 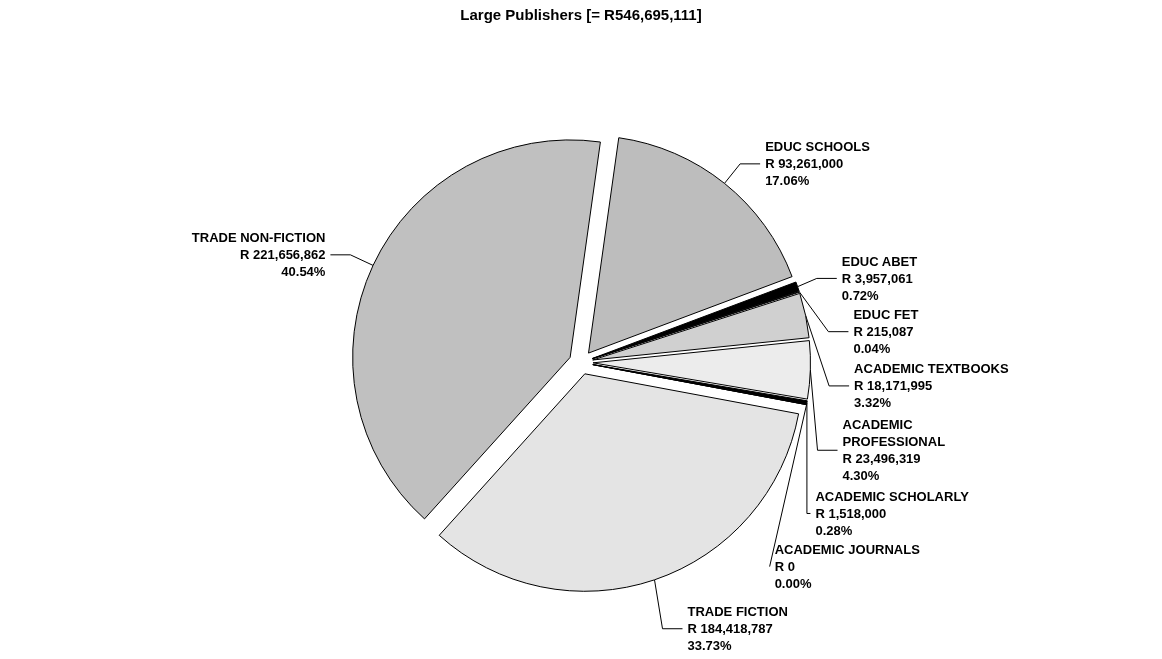 What do you see at coordinates (581, 14) in the screenshot?
I see `chart-title: Large Publishers [= R546,695,111]` at bounding box center [581, 14].